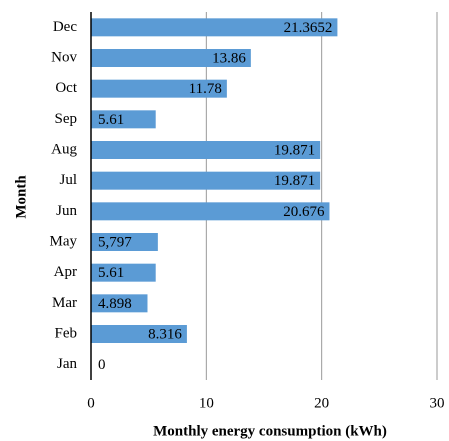  Describe the element at coordinates (437, 403) in the screenshot. I see `x-tick-label: 30` at that location.